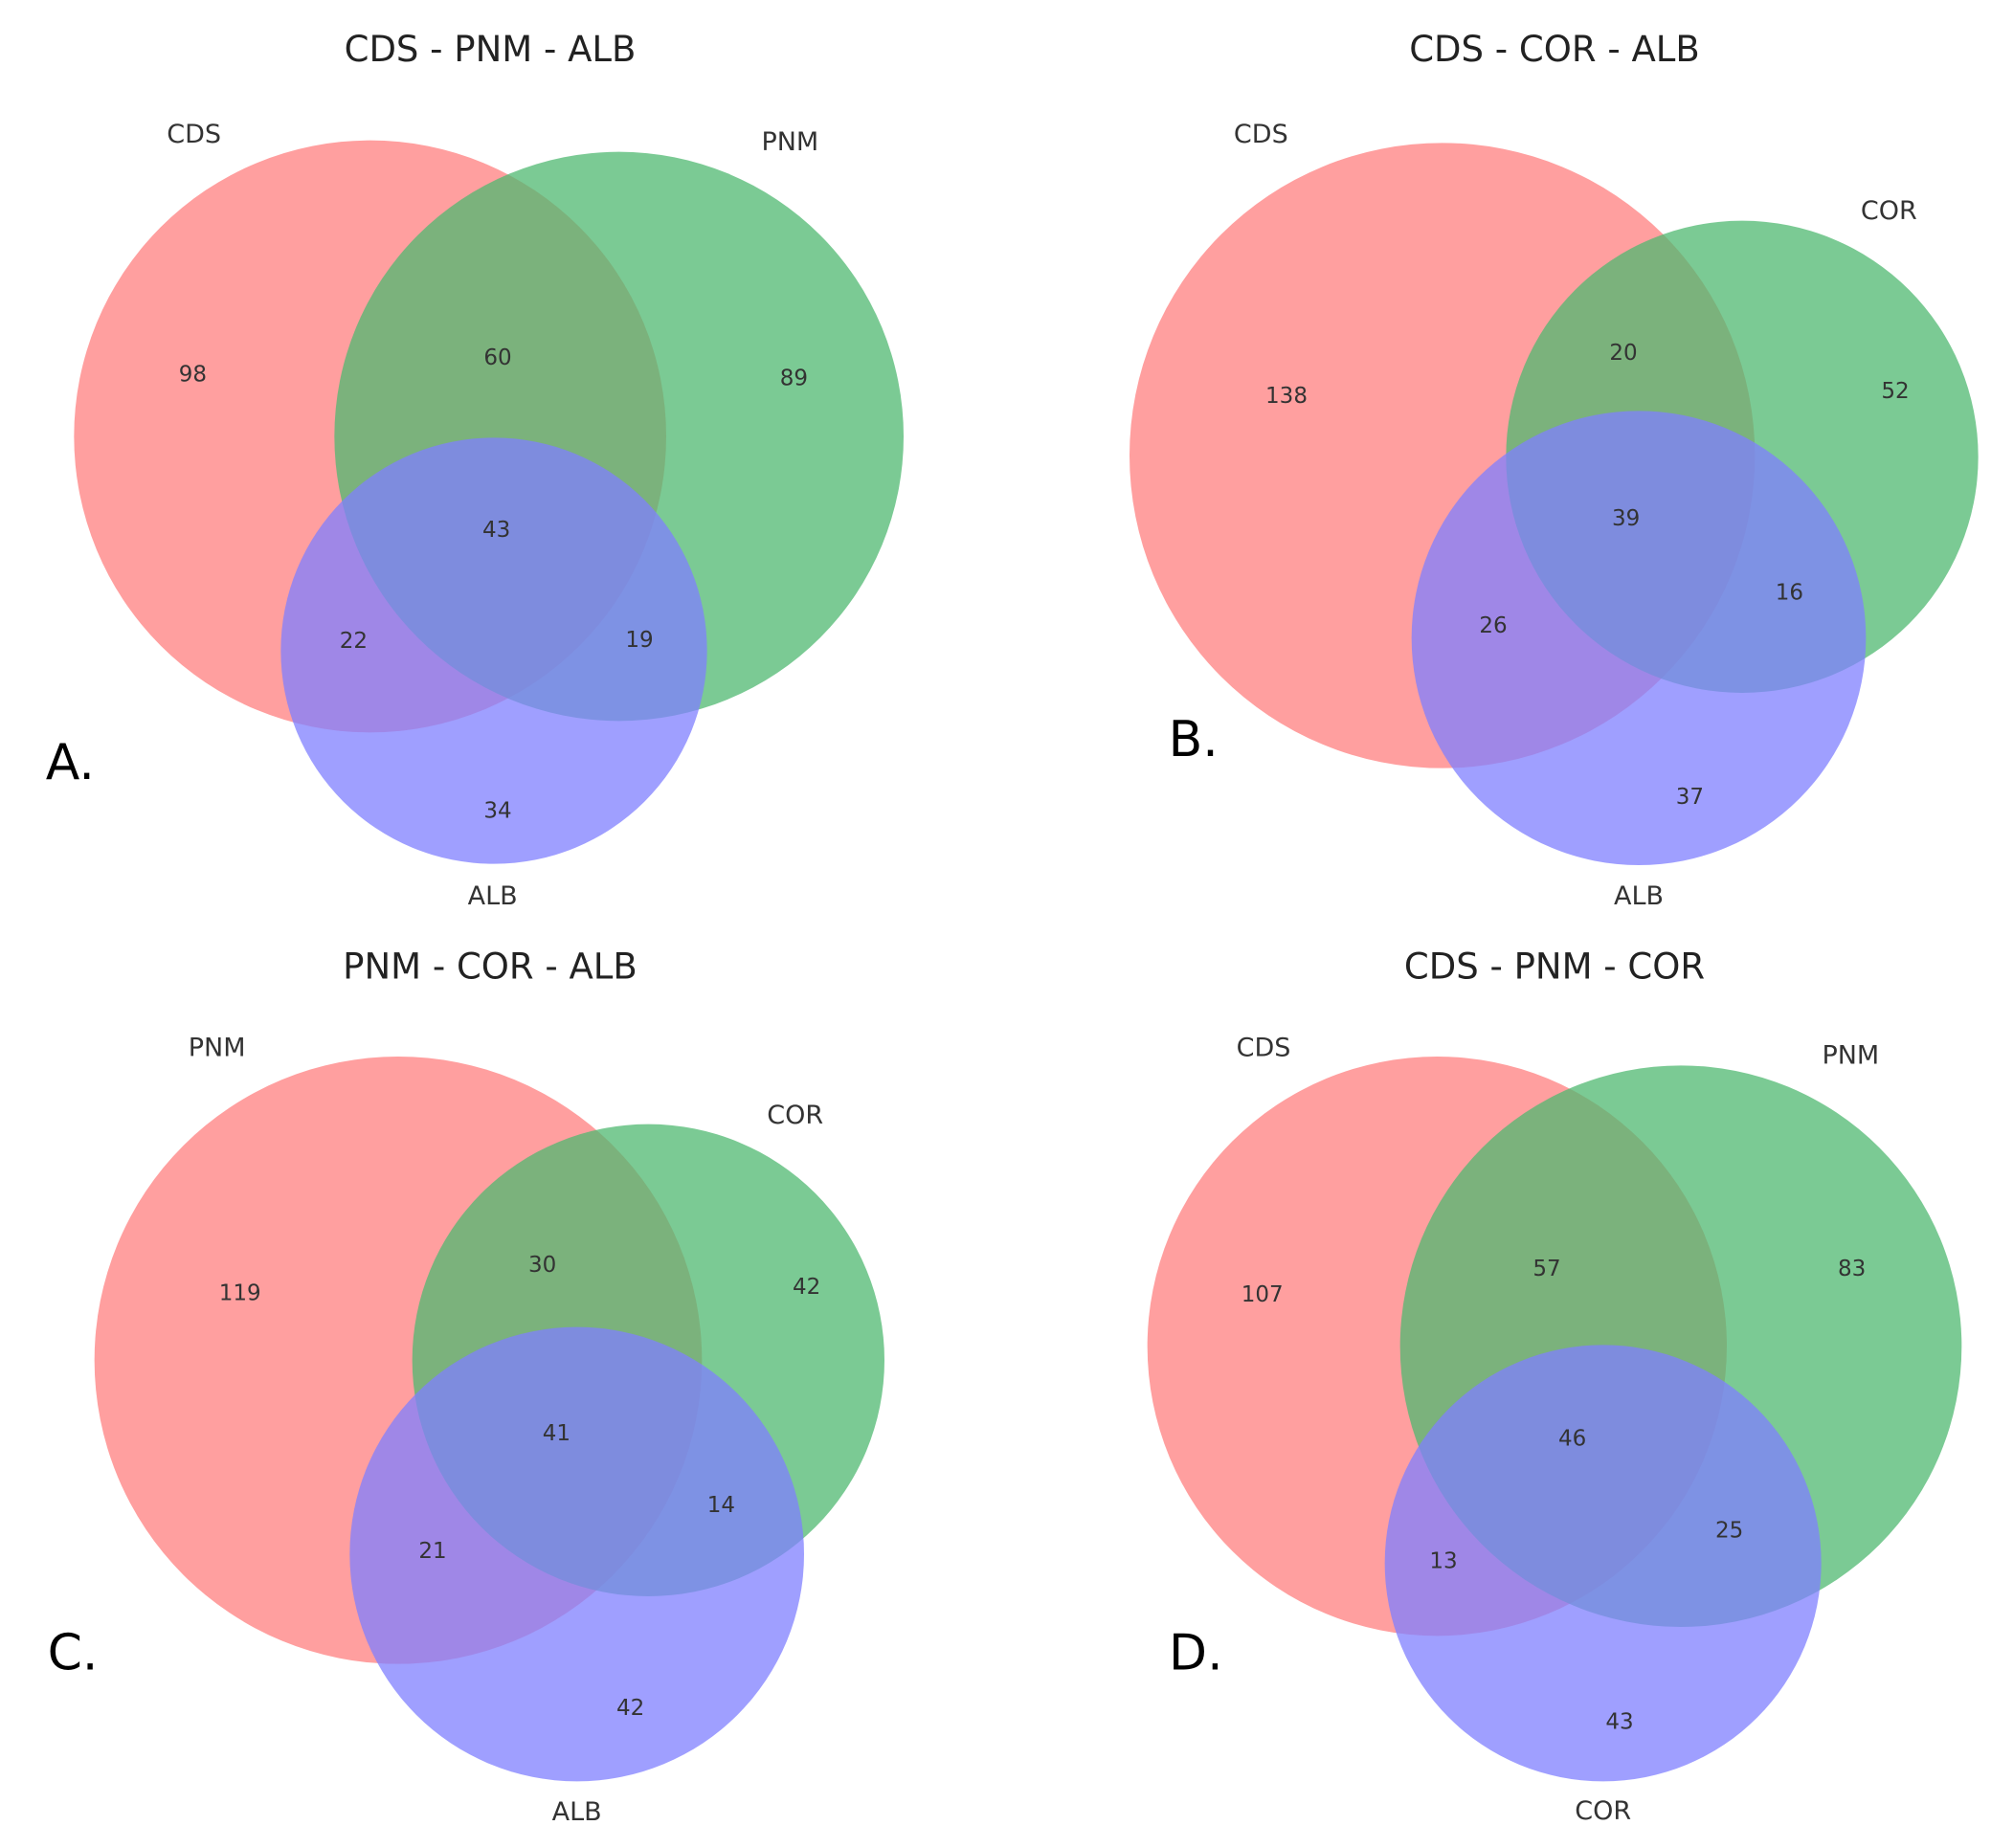  What do you see at coordinates (1852, 1269) in the screenshot?
I see `panel-d-region-010: 83` at bounding box center [1852, 1269].